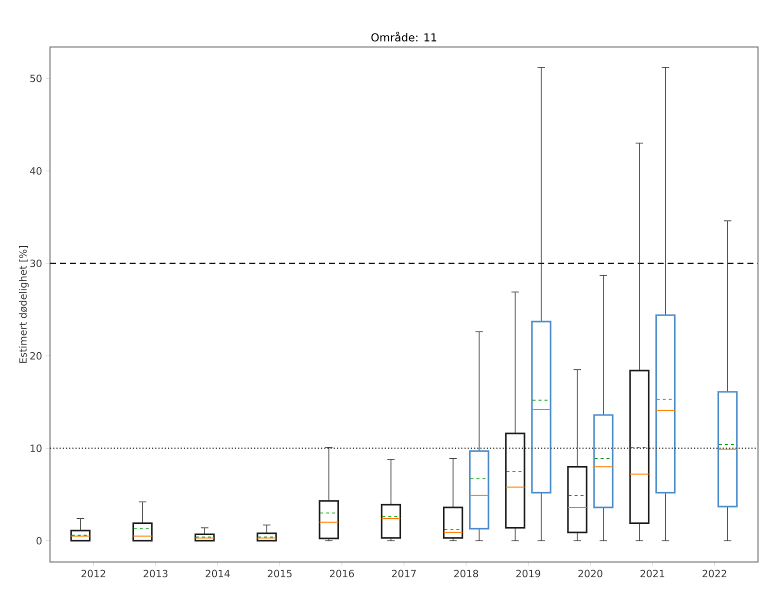 This screenshot has width=765, height=595. What do you see at coordinates (714, 574) in the screenshot?
I see `x-tick-label: 2022` at bounding box center [714, 574].